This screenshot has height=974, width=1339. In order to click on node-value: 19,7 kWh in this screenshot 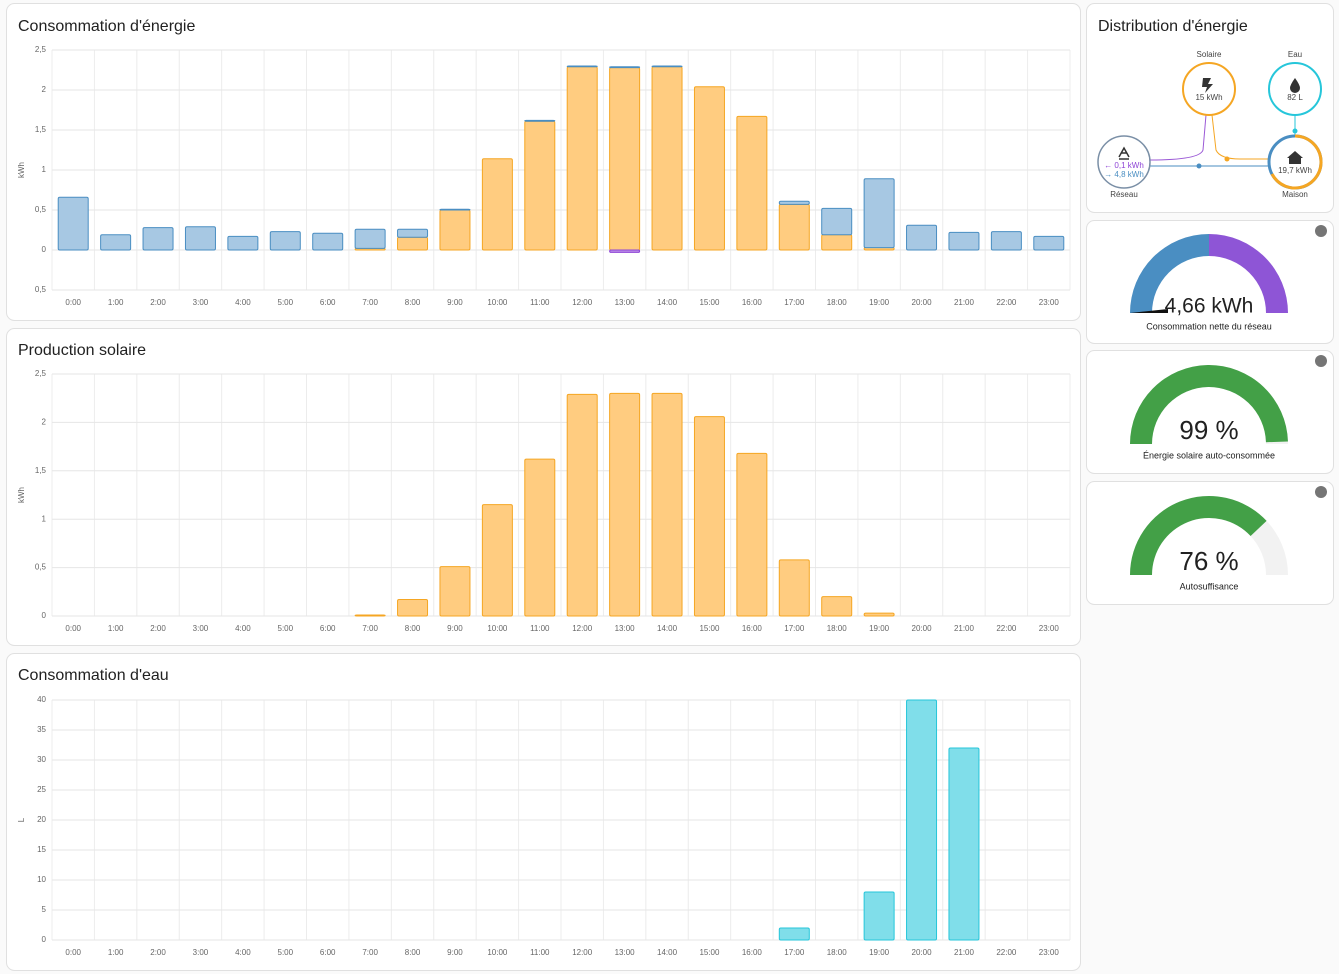, I will do `click(1295, 170)`.